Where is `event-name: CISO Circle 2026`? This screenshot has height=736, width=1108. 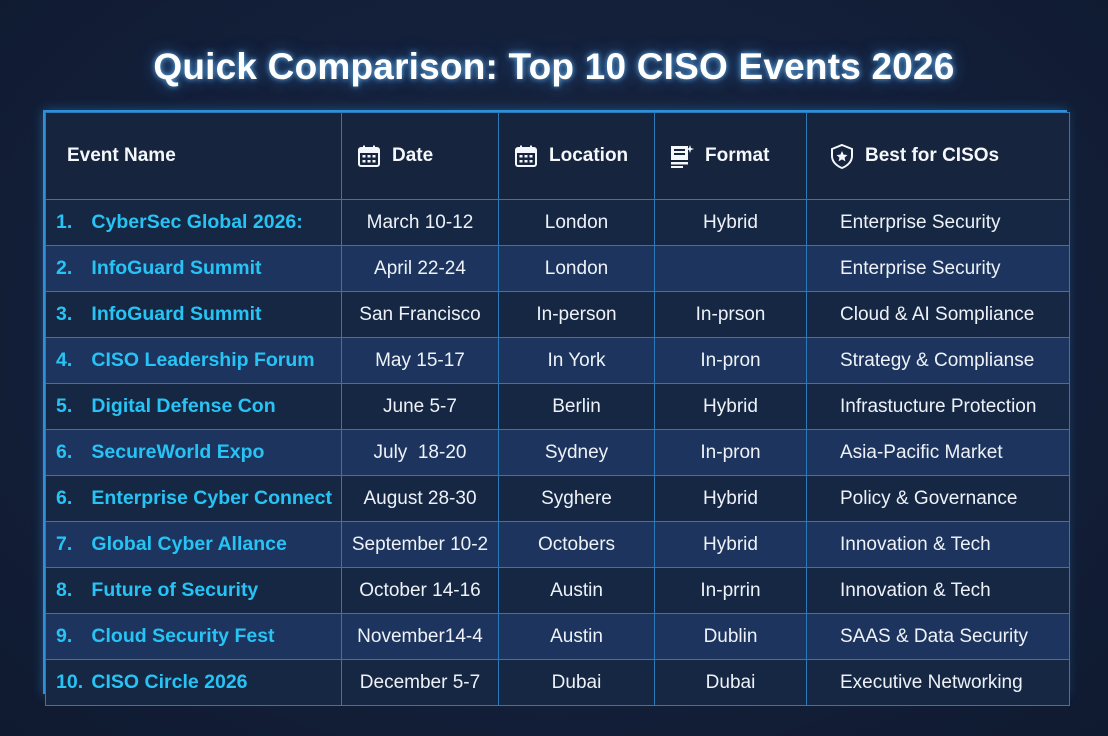
event-name: CISO Circle 2026 is located at coordinates (169, 682).